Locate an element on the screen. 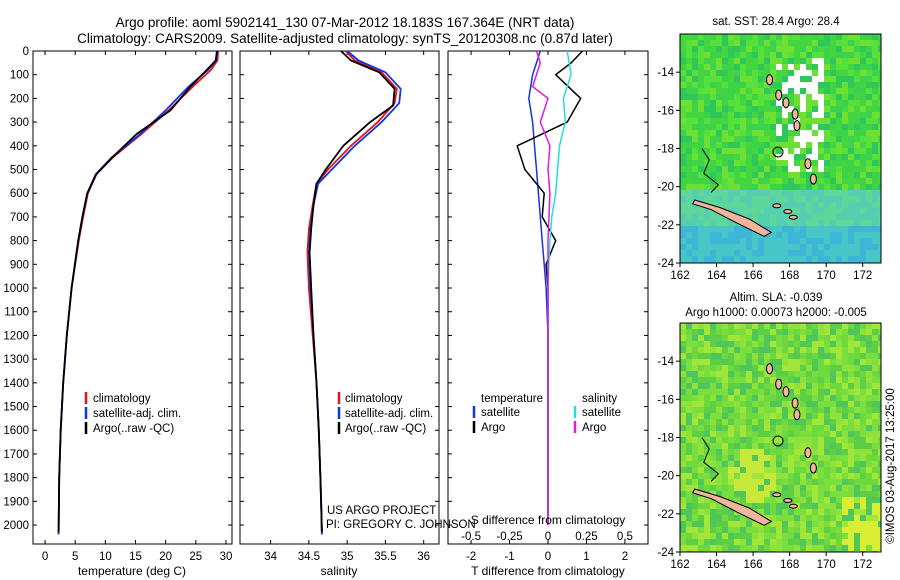  y-tick-label: 1200 is located at coordinates (16, 336).